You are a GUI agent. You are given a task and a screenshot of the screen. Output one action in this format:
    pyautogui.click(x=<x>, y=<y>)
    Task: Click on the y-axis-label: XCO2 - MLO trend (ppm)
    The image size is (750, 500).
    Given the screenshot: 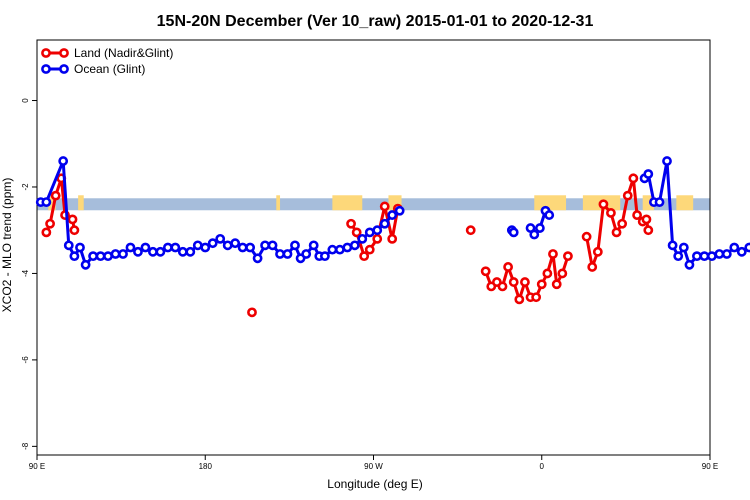 What is the action you would take?
    pyautogui.click(x=7, y=245)
    